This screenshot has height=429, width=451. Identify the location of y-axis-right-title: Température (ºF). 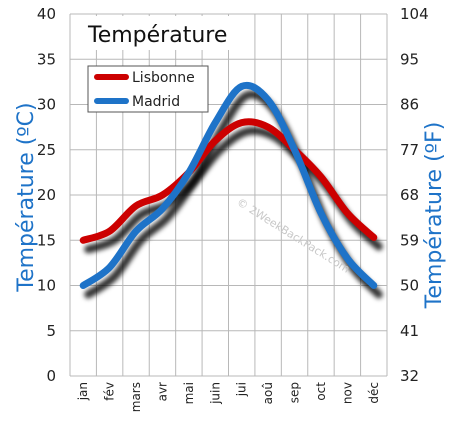
(434, 216).